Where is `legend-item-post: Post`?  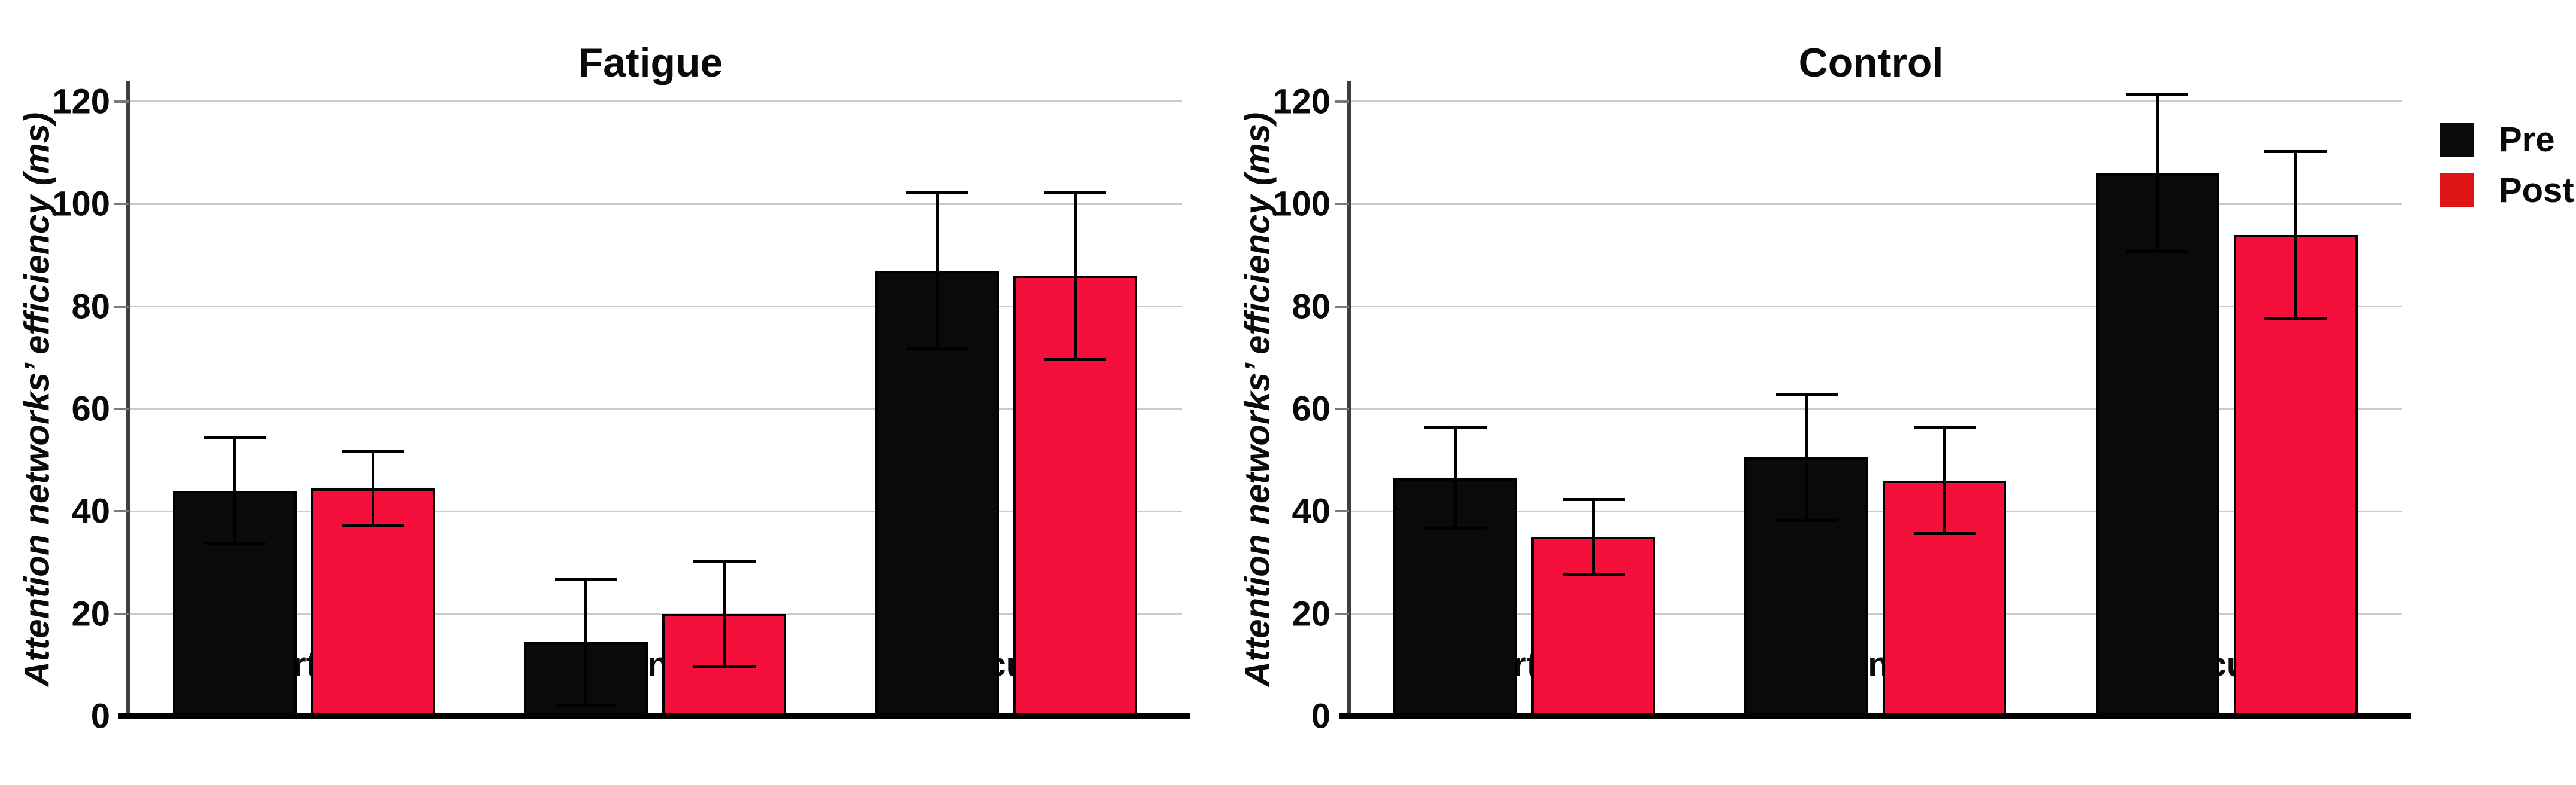 legend-item-post: Post is located at coordinates (2508, 190).